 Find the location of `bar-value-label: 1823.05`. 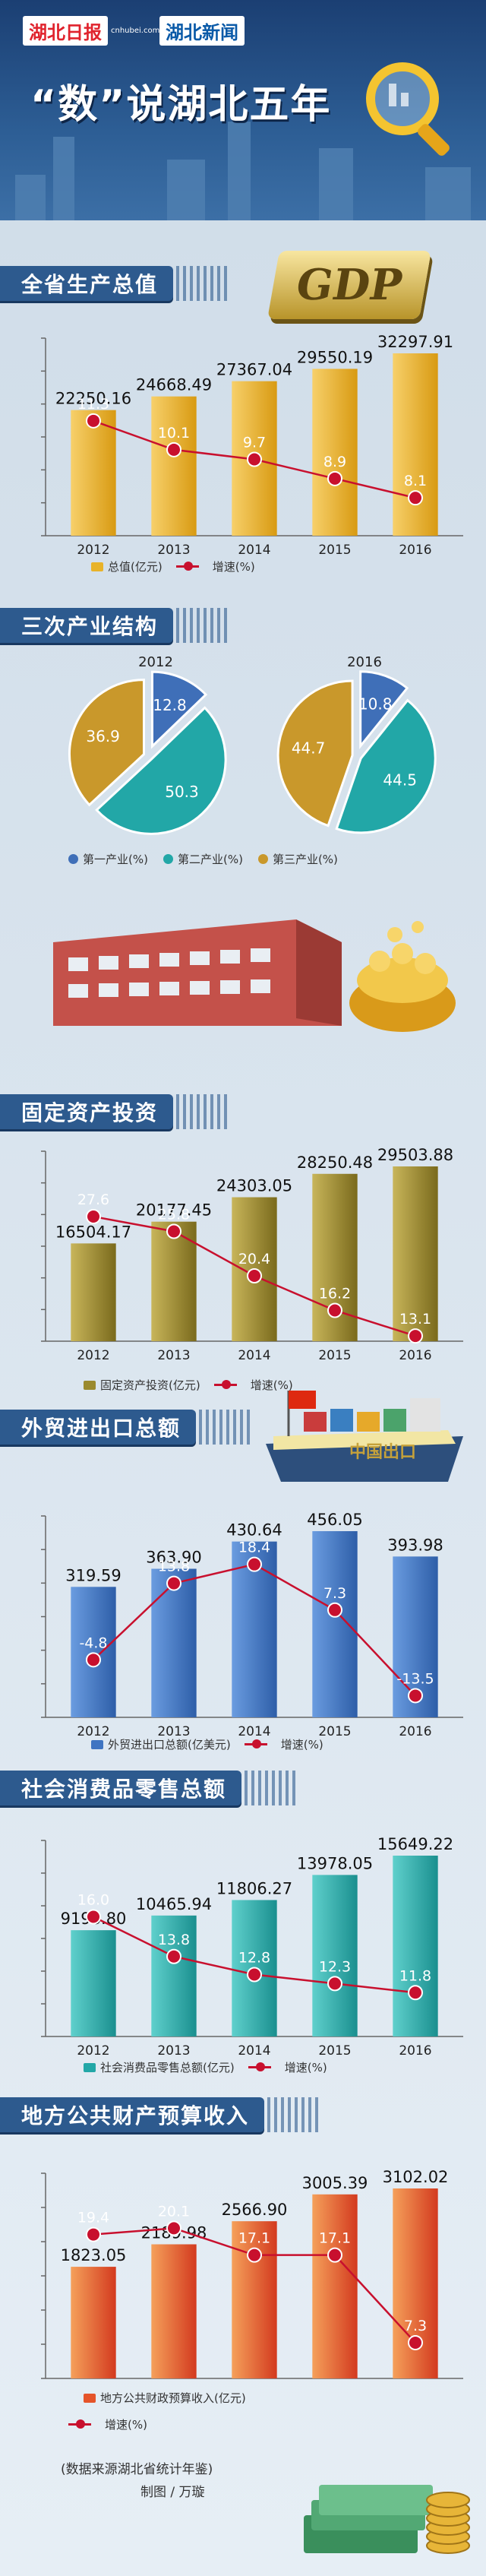

bar-value-label: 1823.05 is located at coordinates (94, 2255).